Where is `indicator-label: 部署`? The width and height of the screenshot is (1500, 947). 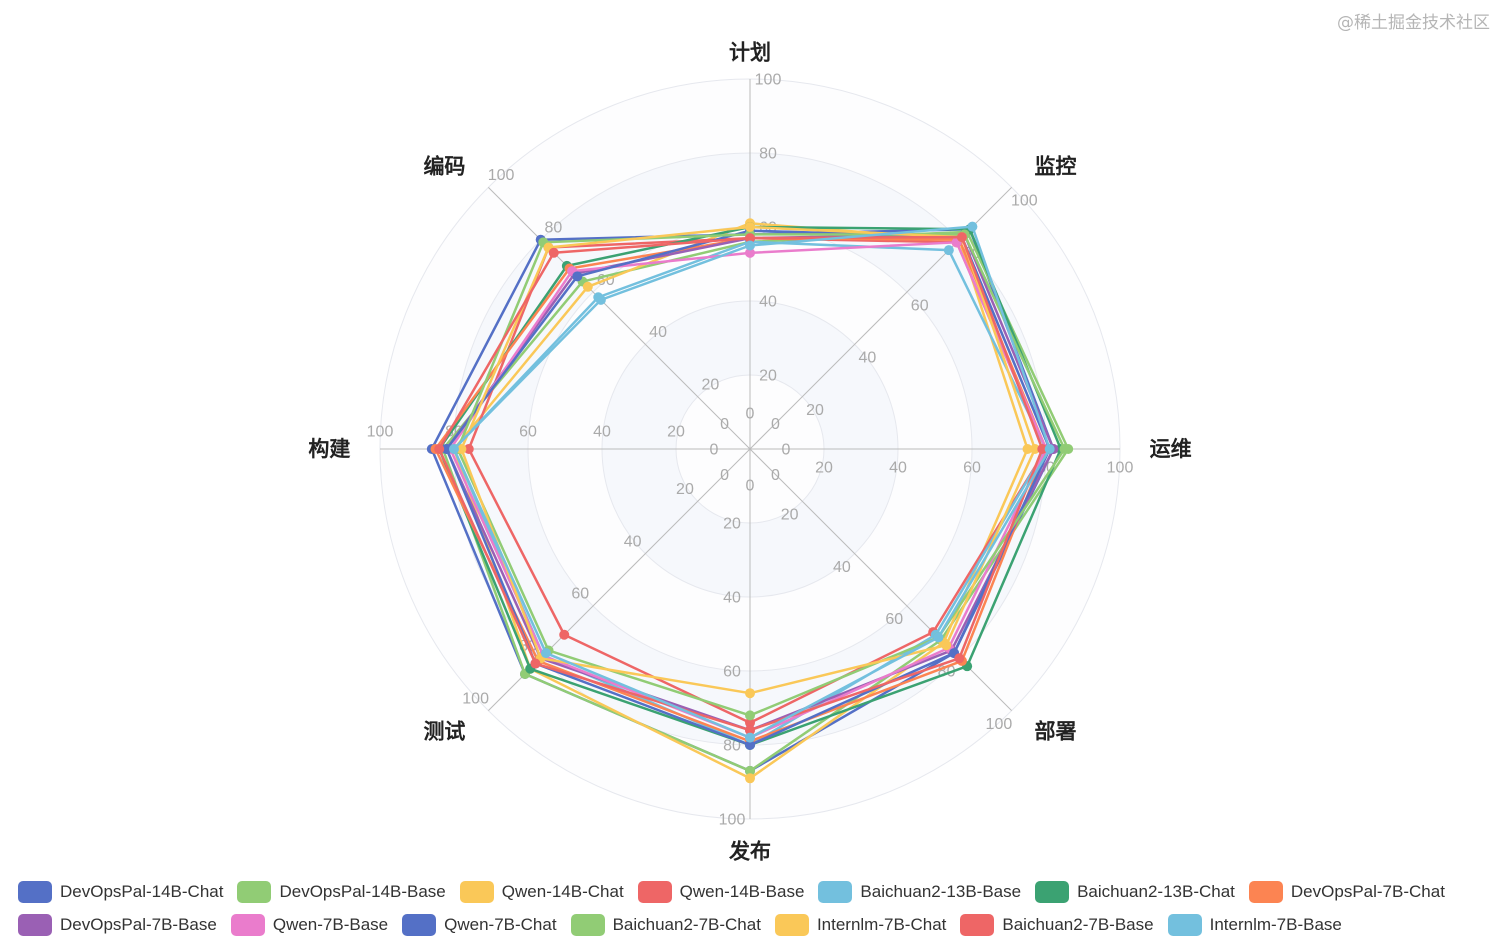
indicator-label: 部署 is located at coordinates (1056, 732).